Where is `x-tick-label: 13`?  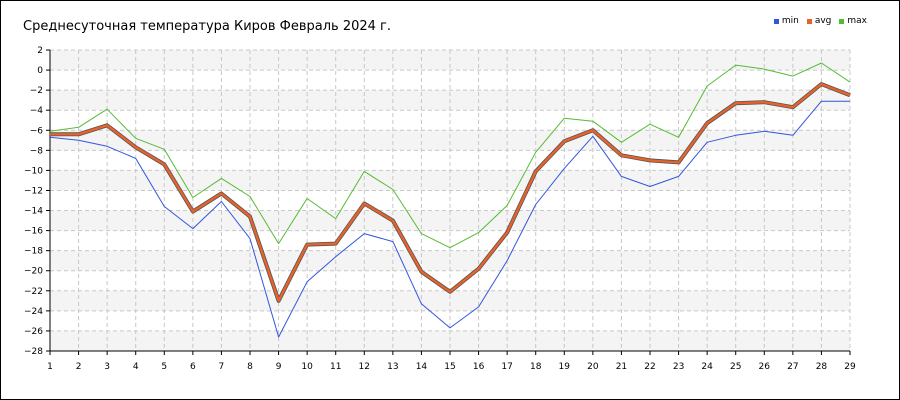
x-tick-label: 13 is located at coordinates (392, 367).